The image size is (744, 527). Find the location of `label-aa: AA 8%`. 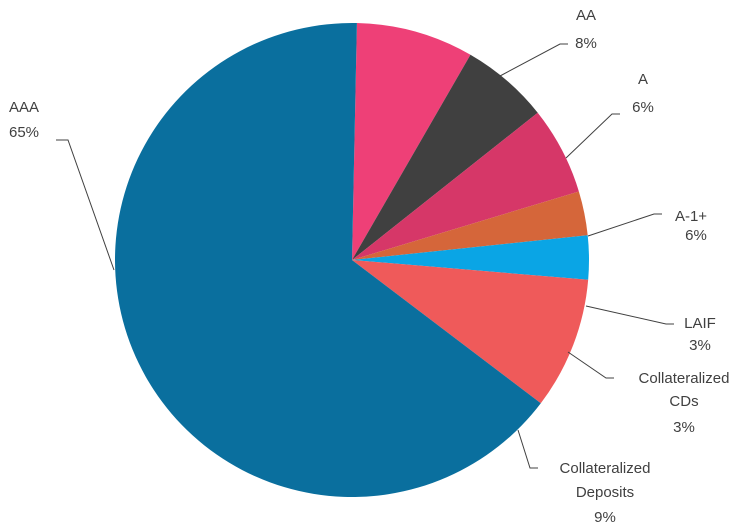

label-aa: AA 8% is located at coordinates (586, 29).